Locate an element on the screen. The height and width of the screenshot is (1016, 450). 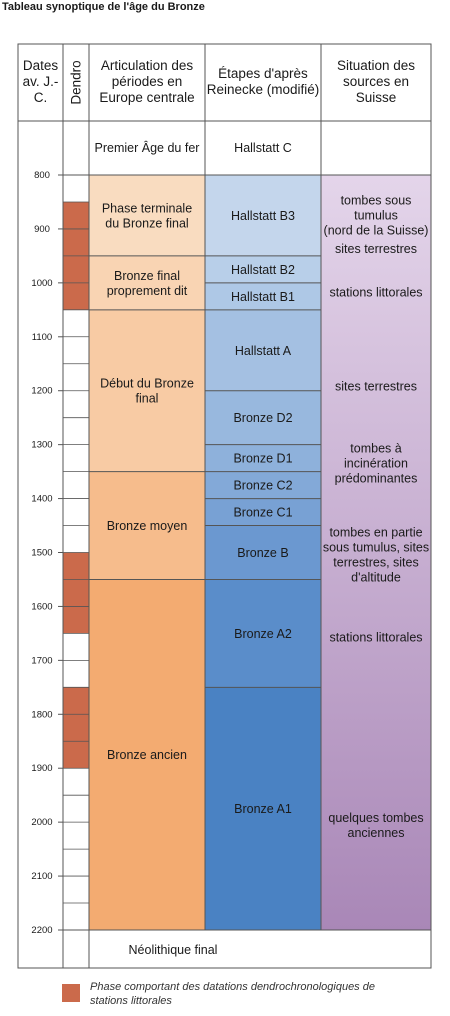
page-title: Tableau synoptique de l'âge du Bronze is located at coordinates (103, 7).